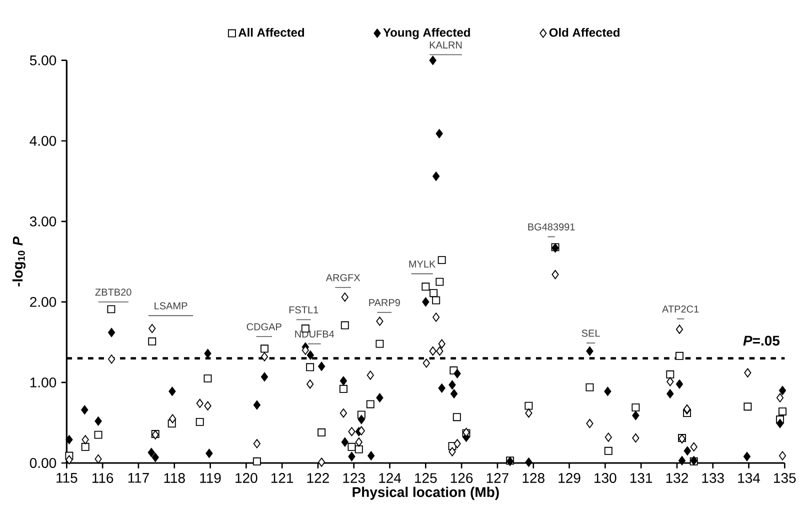 The width and height of the screenshot is (799, 512). What do you see at coordinates (422, 264) in the screenshot?
I see `annotation: MYLK` at bounding box center [422, 264].